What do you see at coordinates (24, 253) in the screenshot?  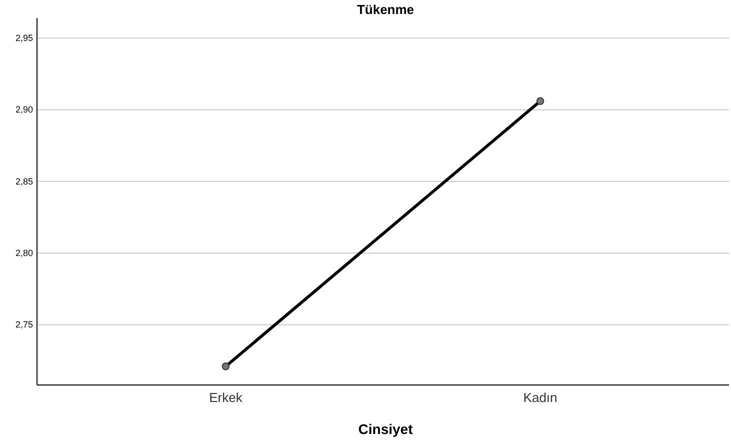 I see `y-tick-label: 2,80` at bounding box center [24, 253].